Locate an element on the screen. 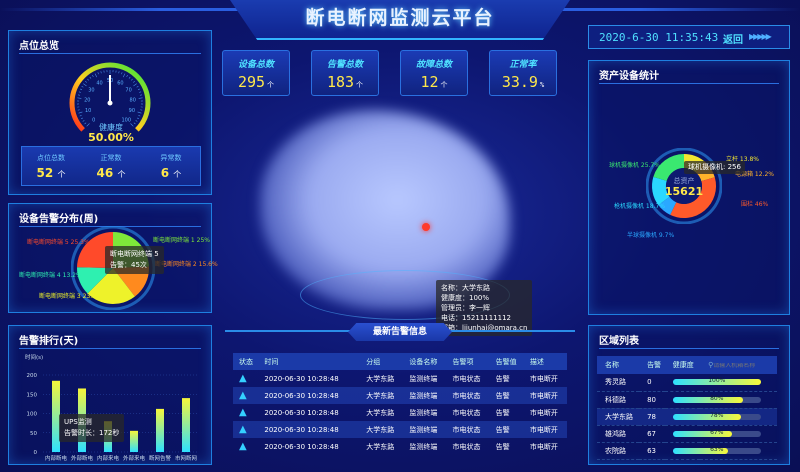  region-row: 雄鸿路 67 67% is located at coordinates (687, 434).